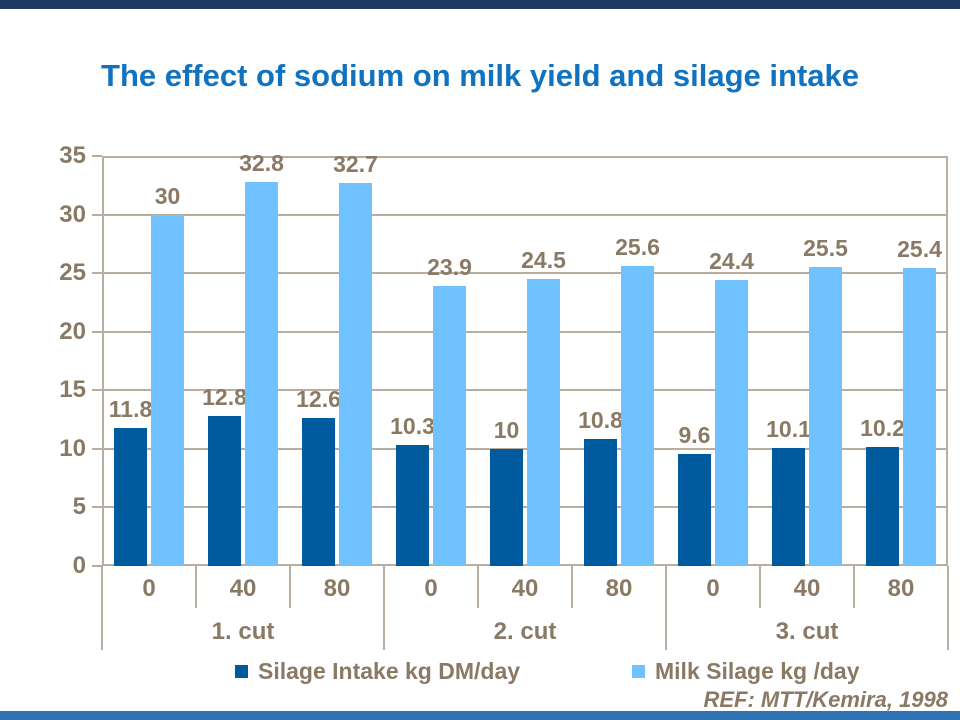 Image resolution: width=960 pixels, height=720 pixels. Describe the element at coordinates (355, 163) in the screenshot. I see `bar-value-label: 32.7` at that location.